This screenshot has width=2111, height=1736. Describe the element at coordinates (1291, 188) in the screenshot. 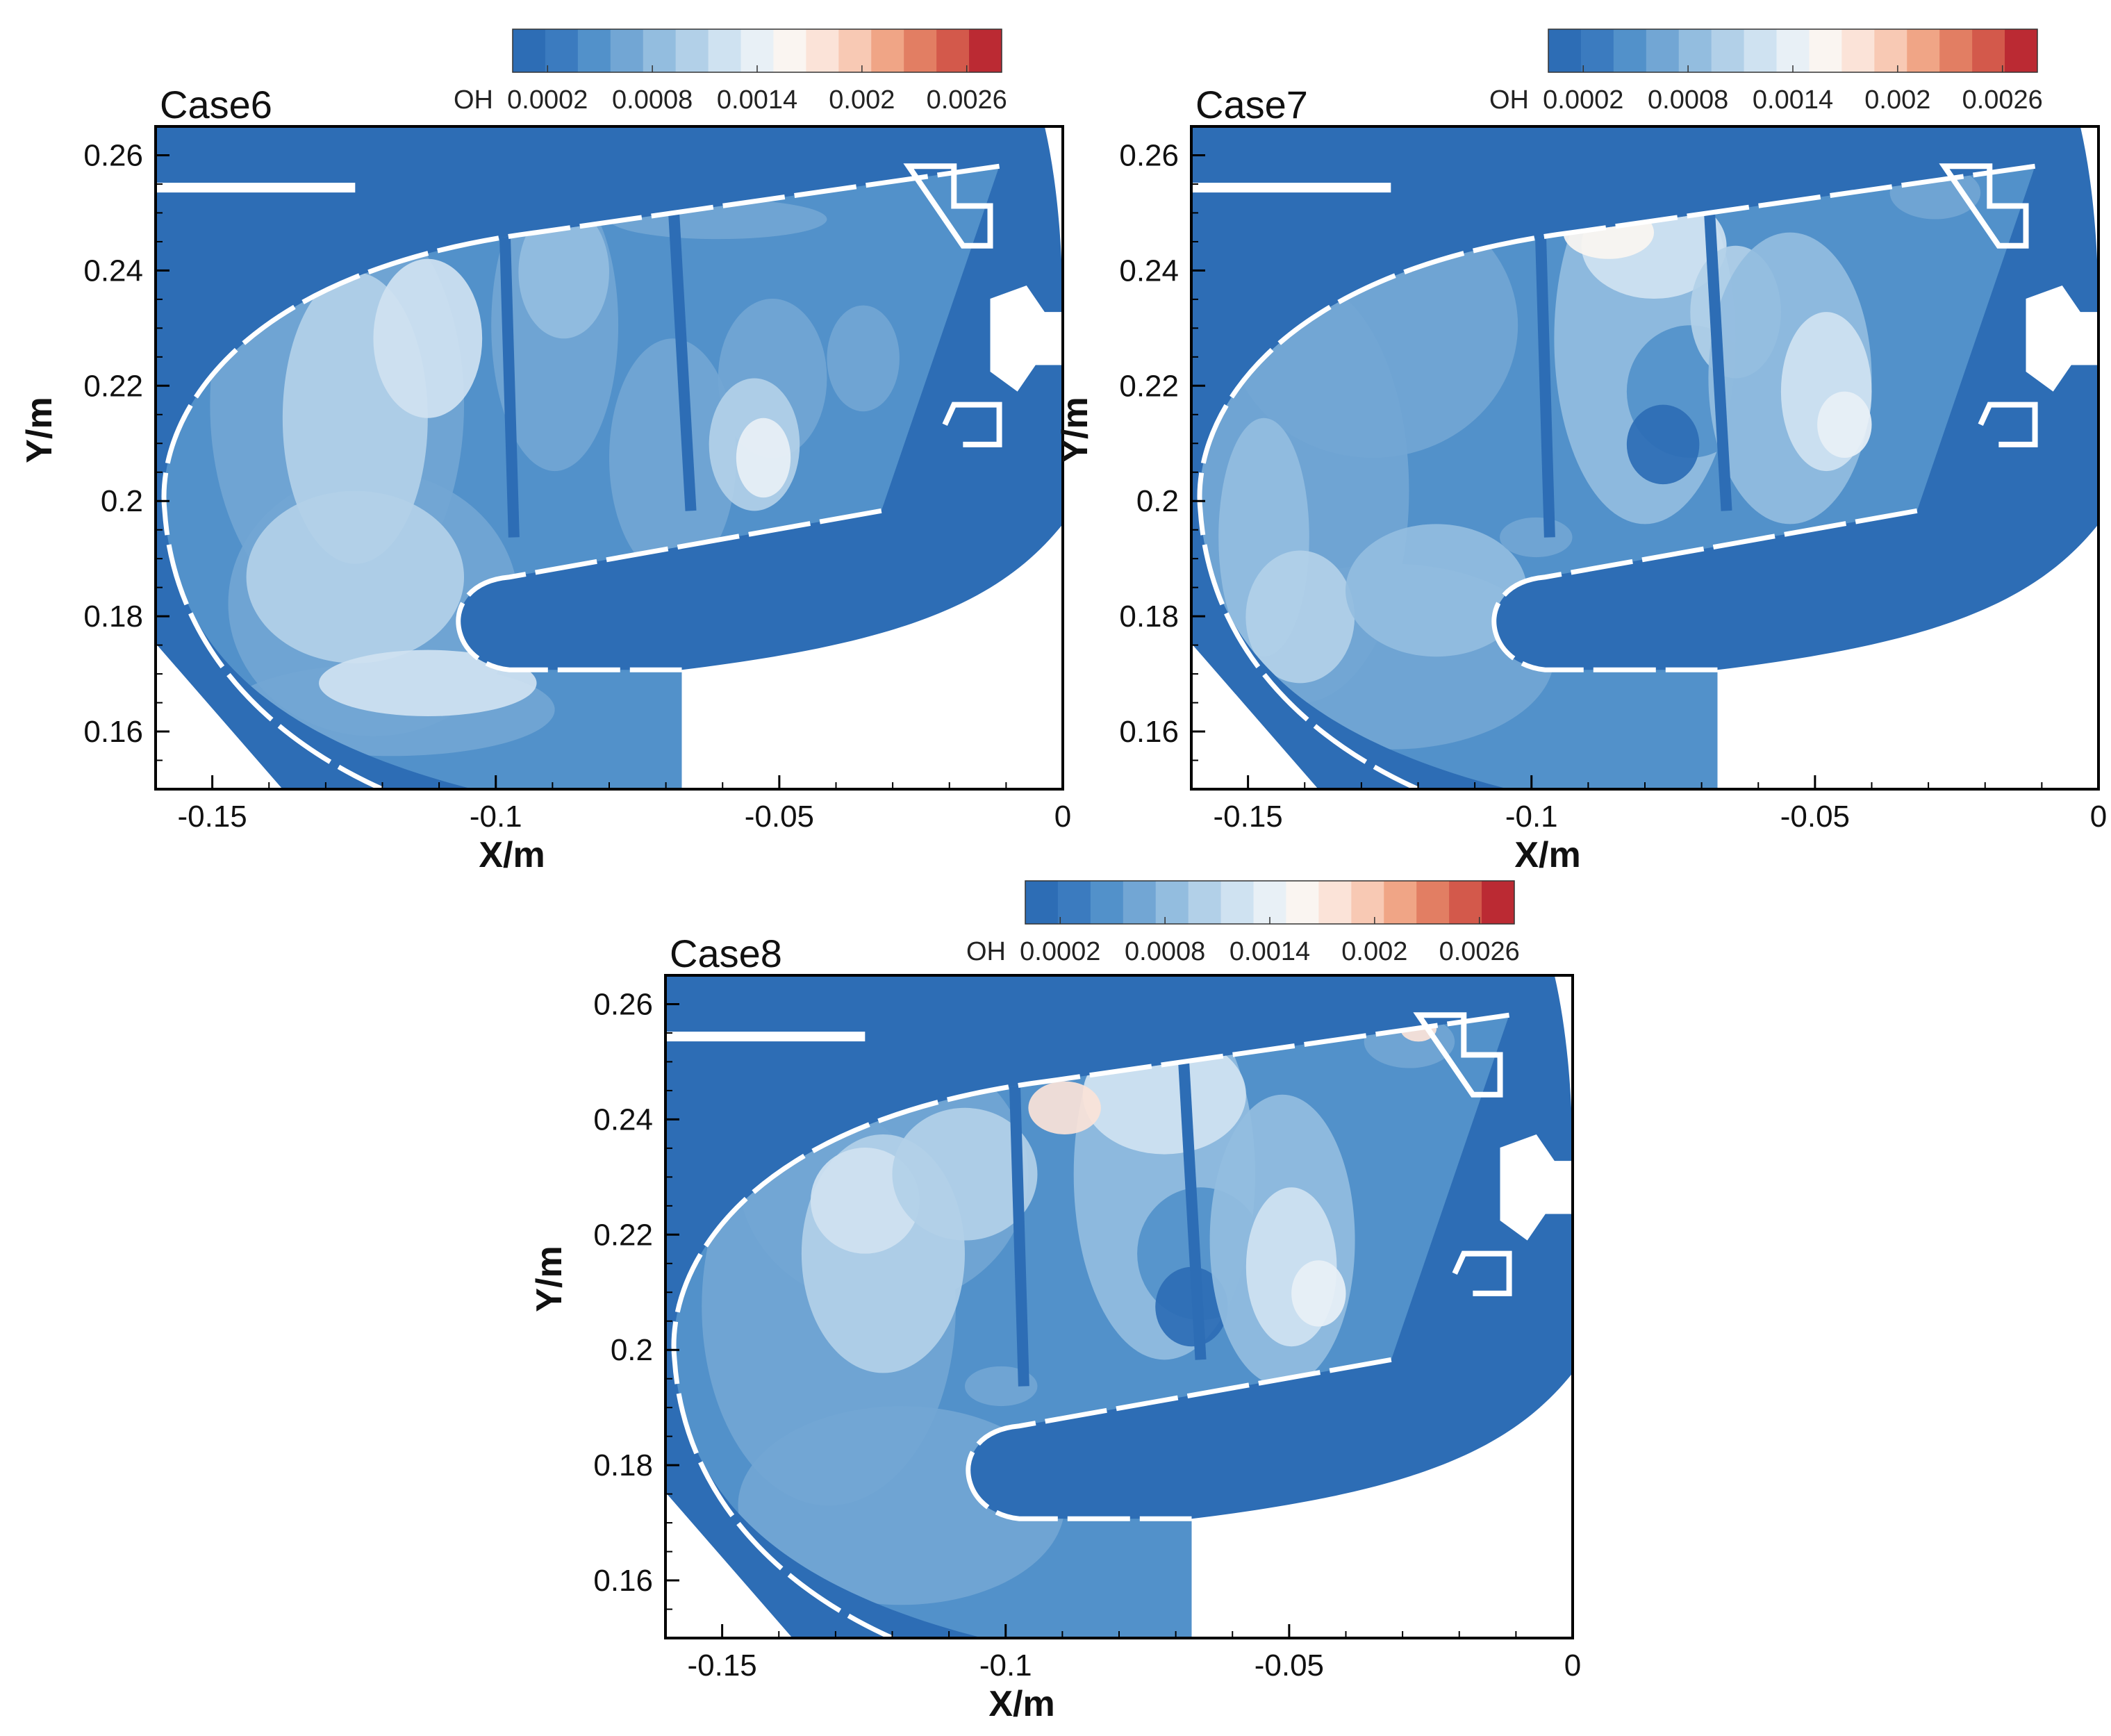

I see `scale-bar` at that location.